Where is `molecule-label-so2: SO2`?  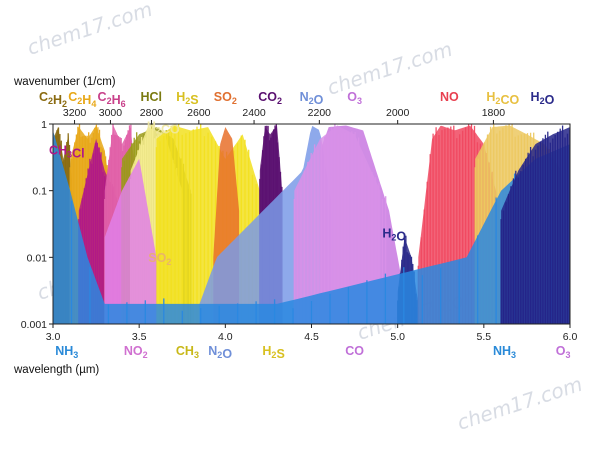 molecule-label-so2: SO2 is located at coordinates (225, 98).